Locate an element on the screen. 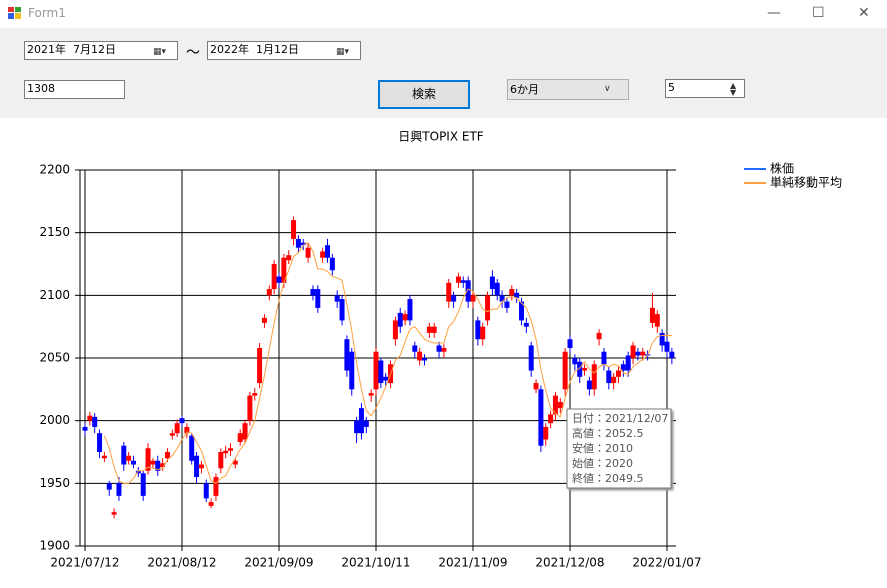  y-tick-label: 2100 is located at coordinates (54, 295).